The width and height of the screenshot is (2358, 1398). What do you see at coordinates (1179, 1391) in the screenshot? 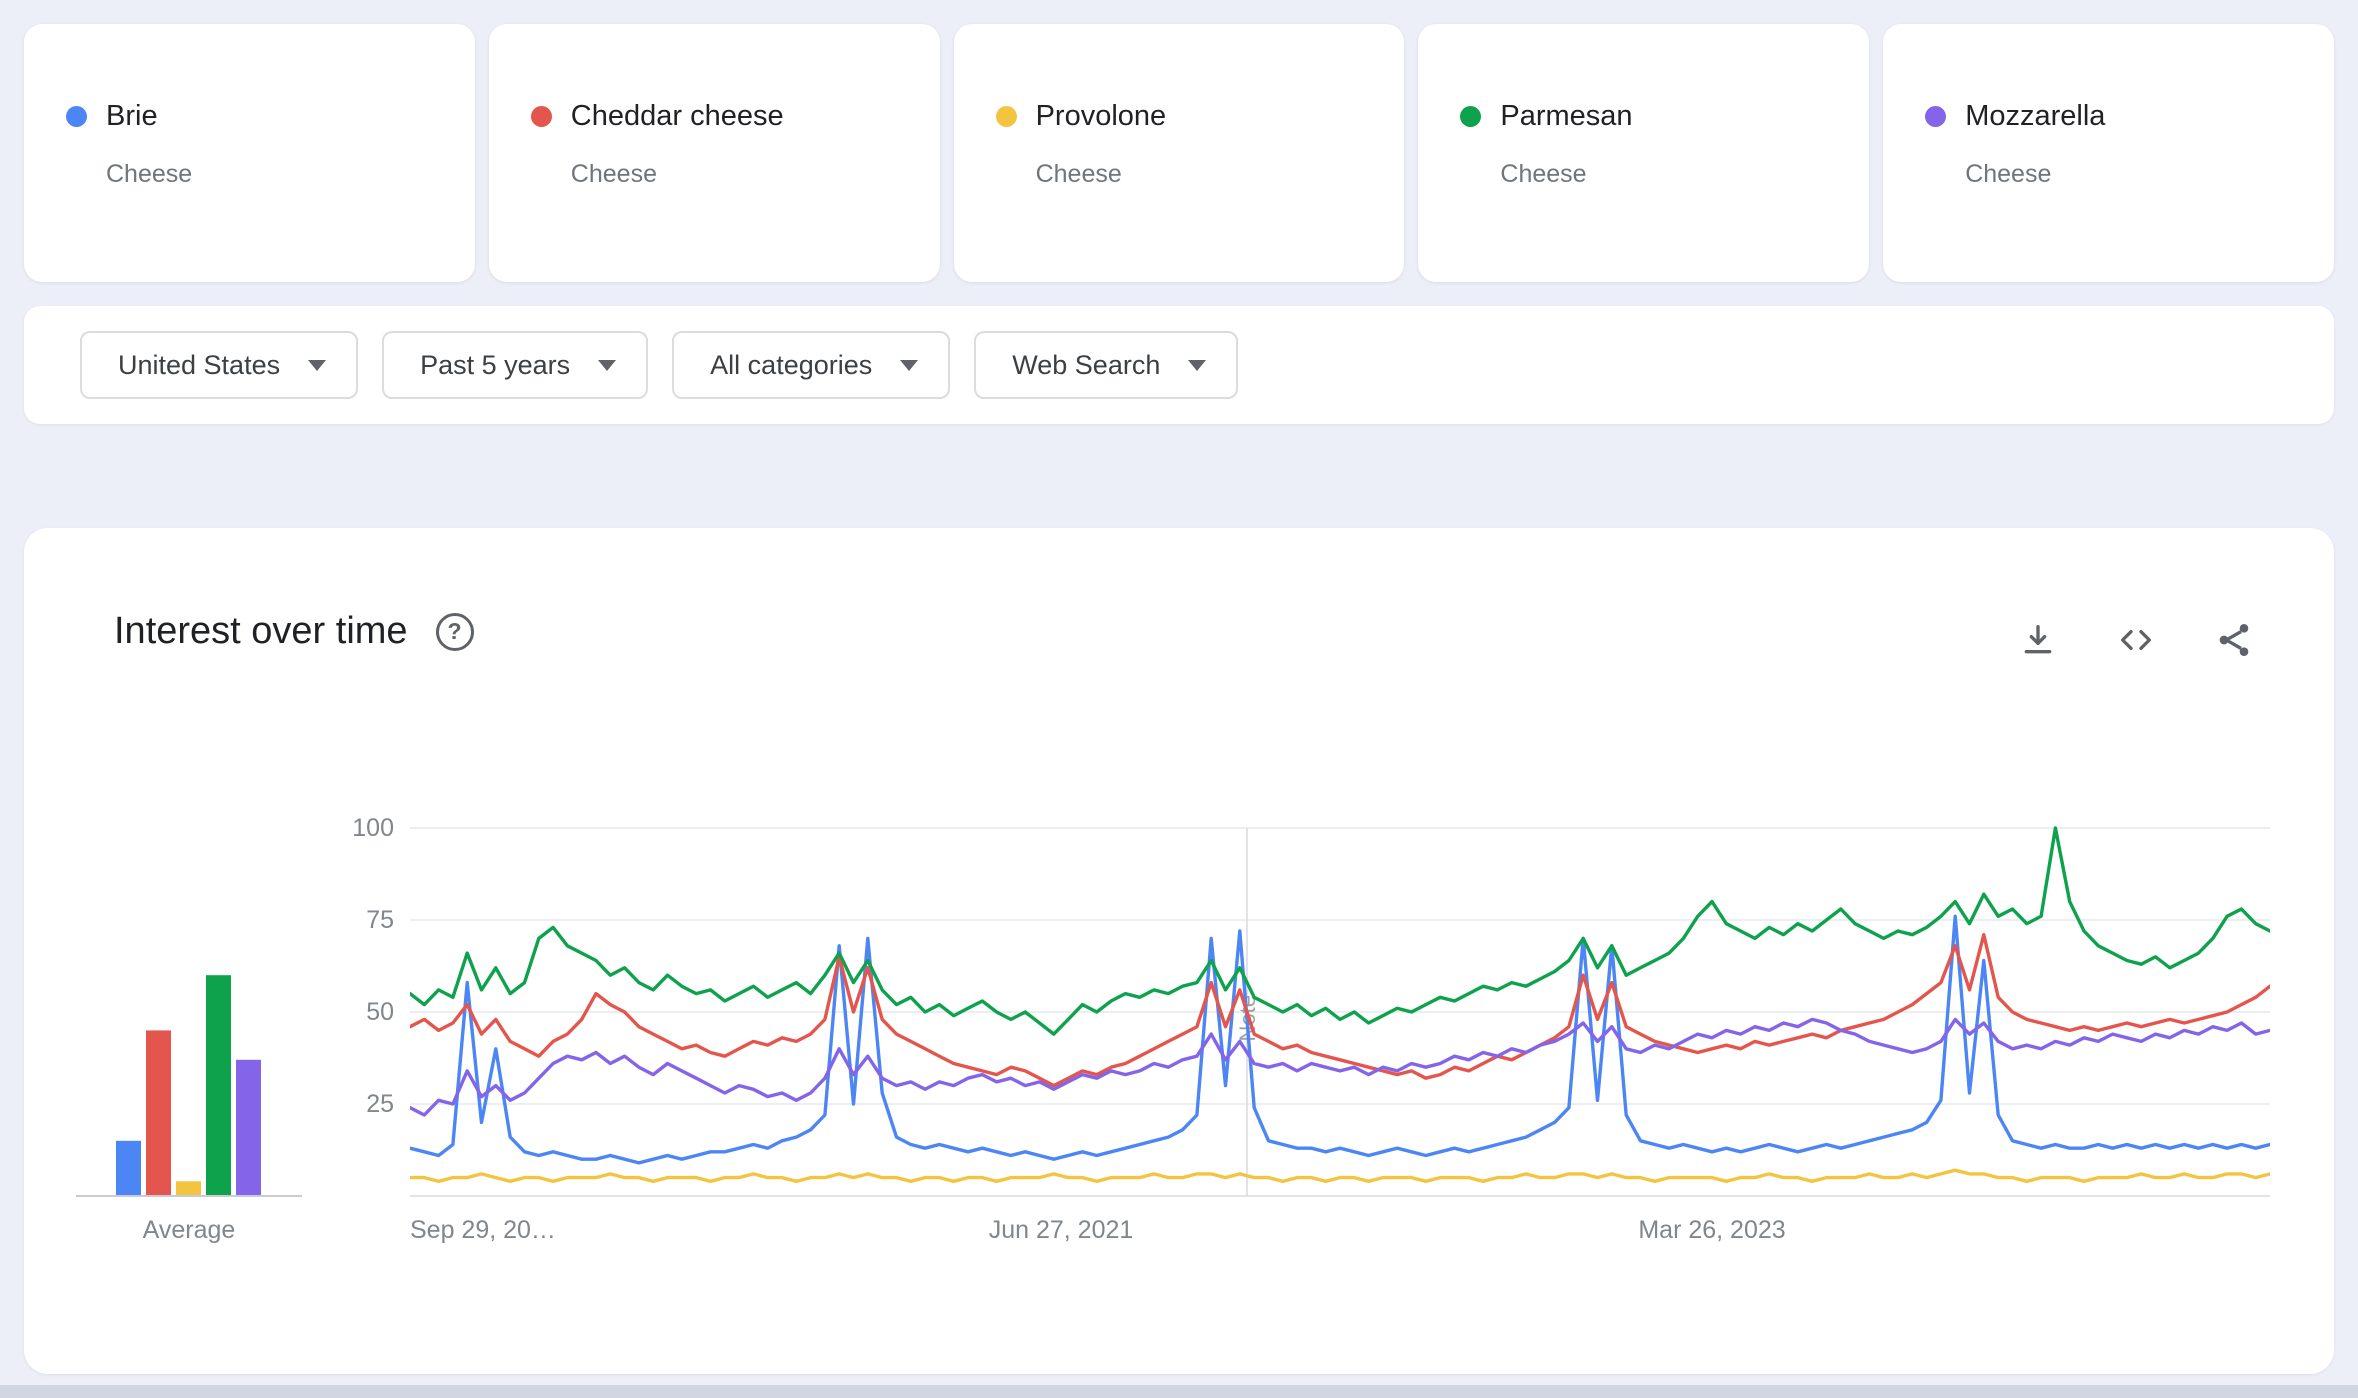
I see `next-section-edge` at bounding box center [1179, 1391].